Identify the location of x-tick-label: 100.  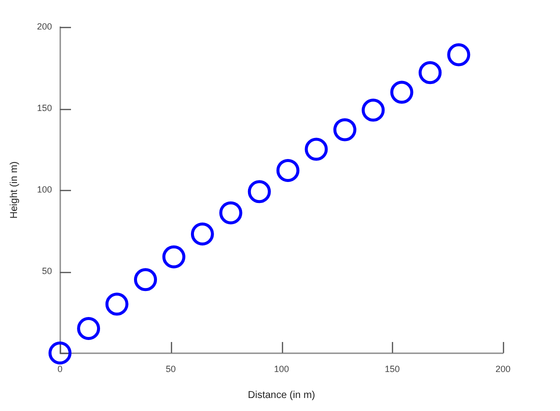
(282, 369).